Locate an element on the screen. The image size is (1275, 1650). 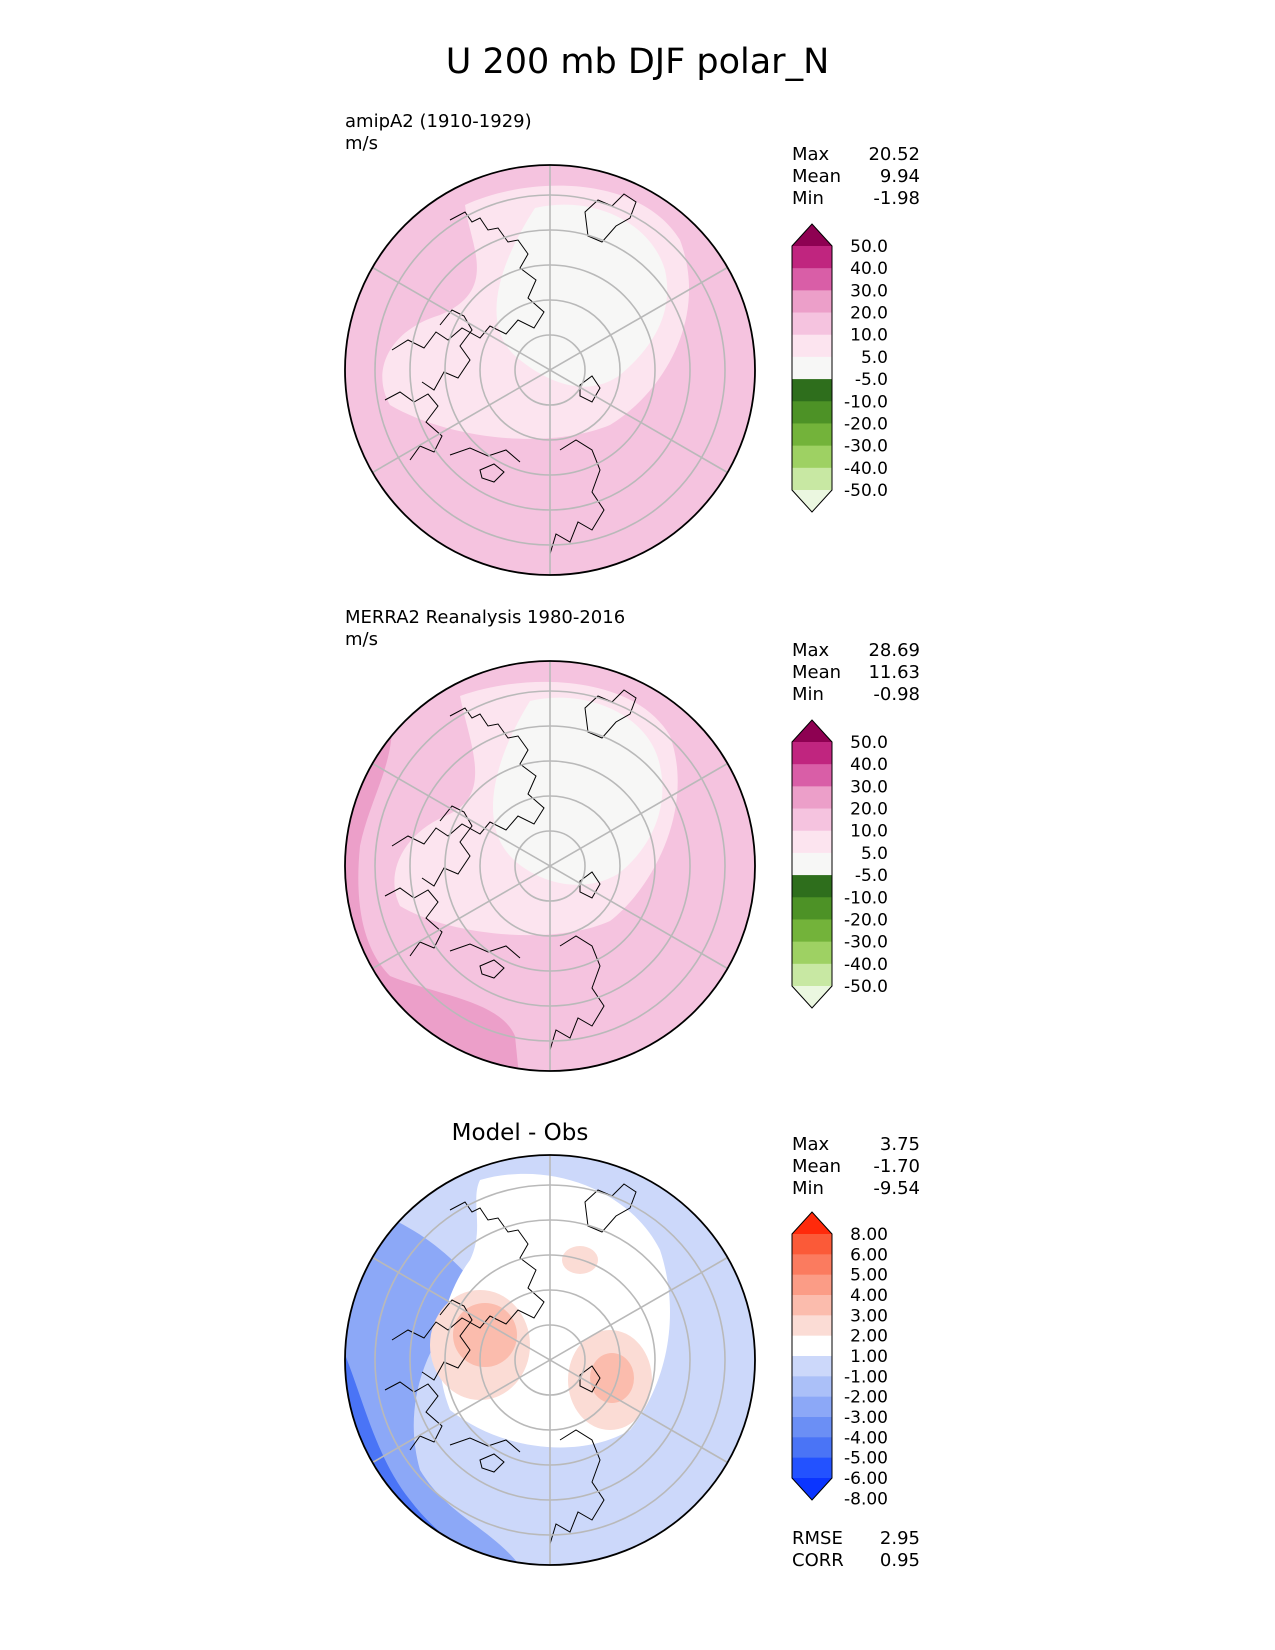
contour-fill is located at coordinates (582, 295).